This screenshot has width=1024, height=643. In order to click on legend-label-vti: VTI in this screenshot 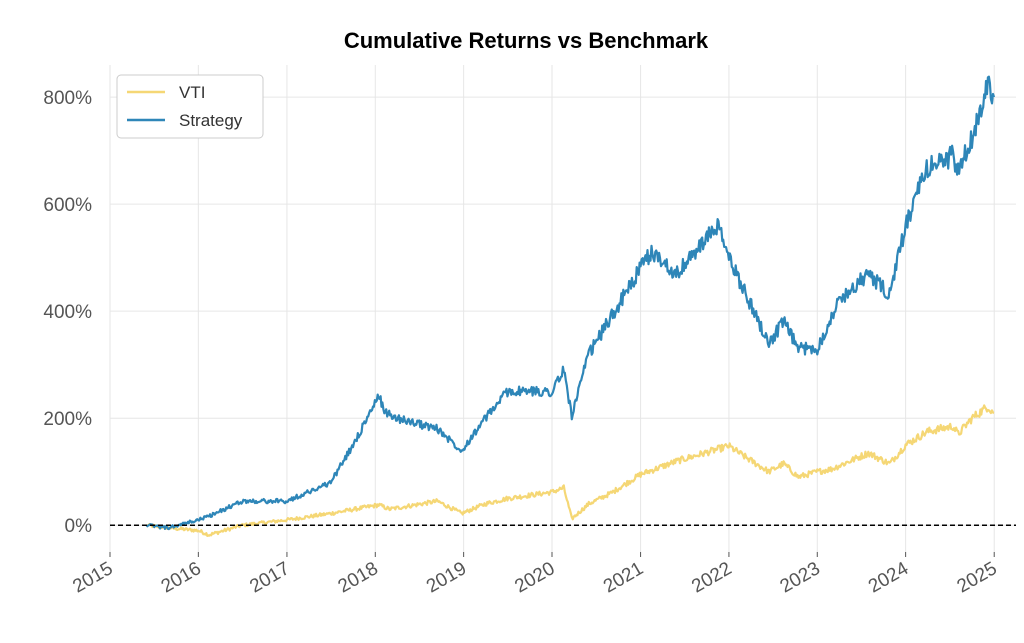, I will do `click(192, 92)`.